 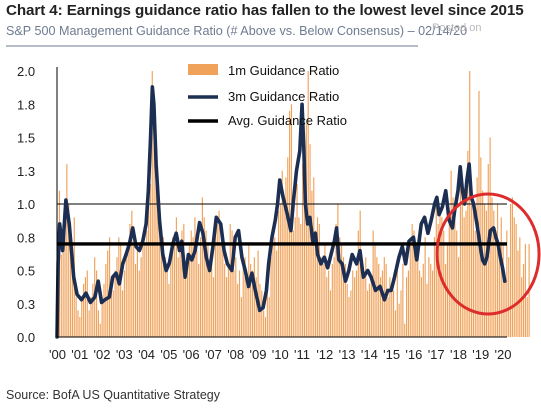 I want to click on y-tick-label: 1.3, so click(x=26, y=171).